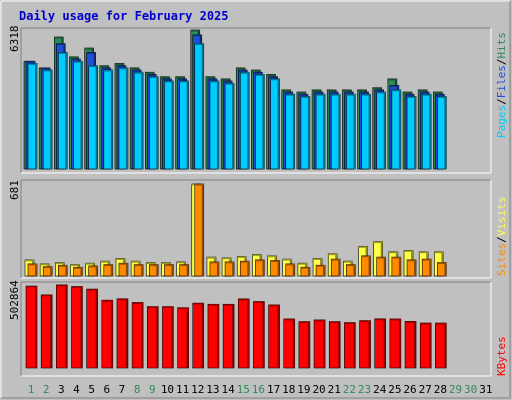 The height and width of the screenshot is (400, 512). What do you see at coordinates (258, 389) in the screenshot?
I see `day-label: 16` at bounding box center [258, 389].